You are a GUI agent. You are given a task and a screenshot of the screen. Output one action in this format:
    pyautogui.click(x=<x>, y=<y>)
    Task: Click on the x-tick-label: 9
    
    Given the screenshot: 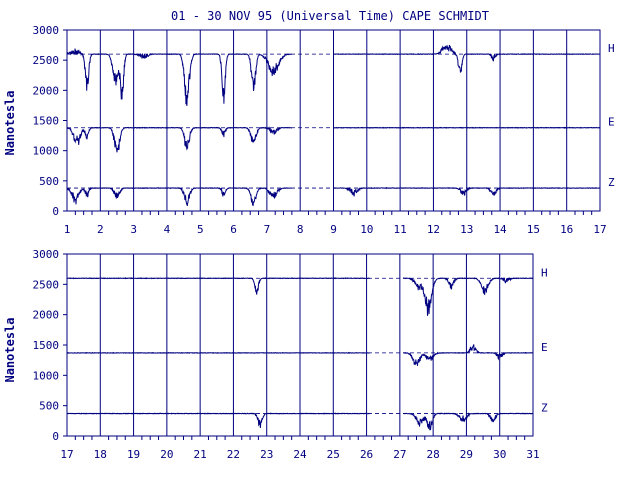 What is the action you would take?
    pyautogui.click(x=333, y=229)
    